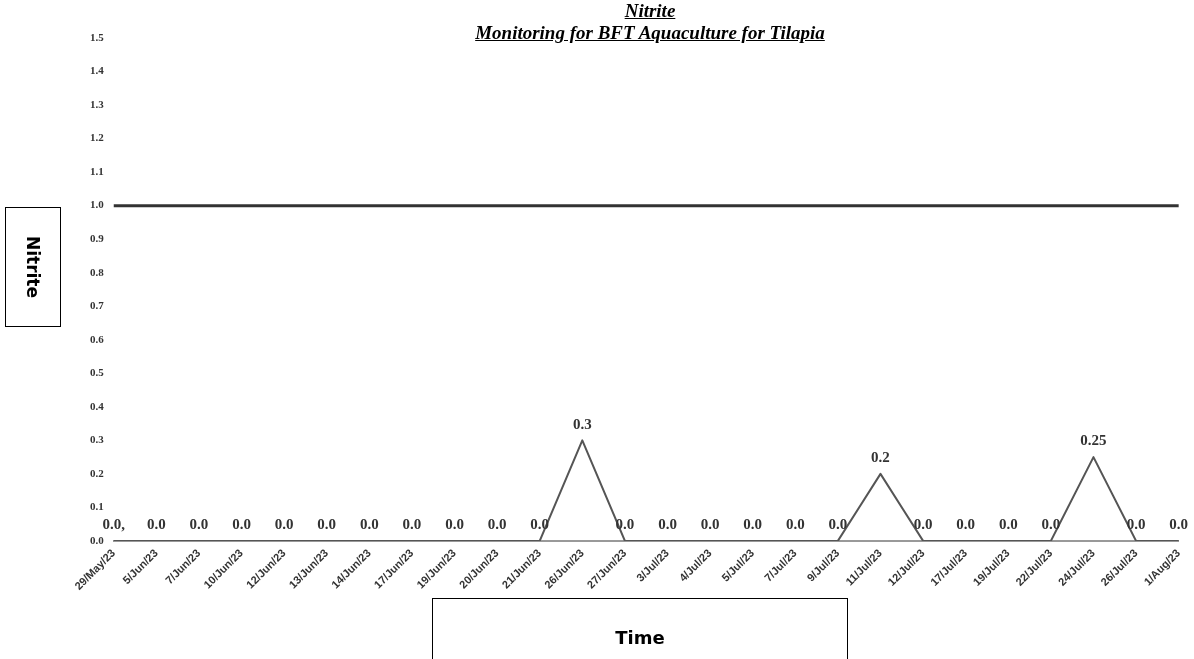 The width and height of the screenshot is (1194, 659). What do you see at coordinates (582, 423) in the screenshot?
I see `data-label: 0.3` at bounding box center [582, 423].